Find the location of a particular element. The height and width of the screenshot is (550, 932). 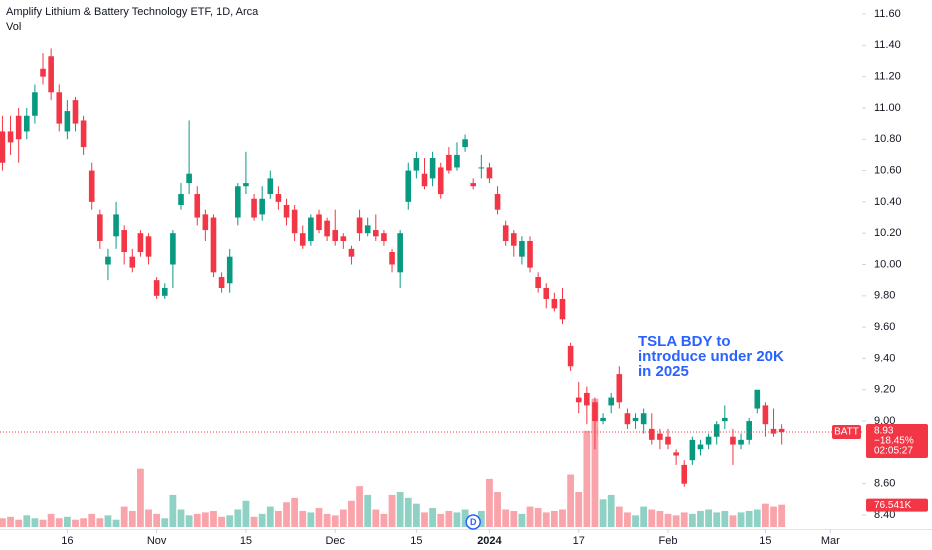

annotation-line: in 2025 is located at coordinates (663, 371).